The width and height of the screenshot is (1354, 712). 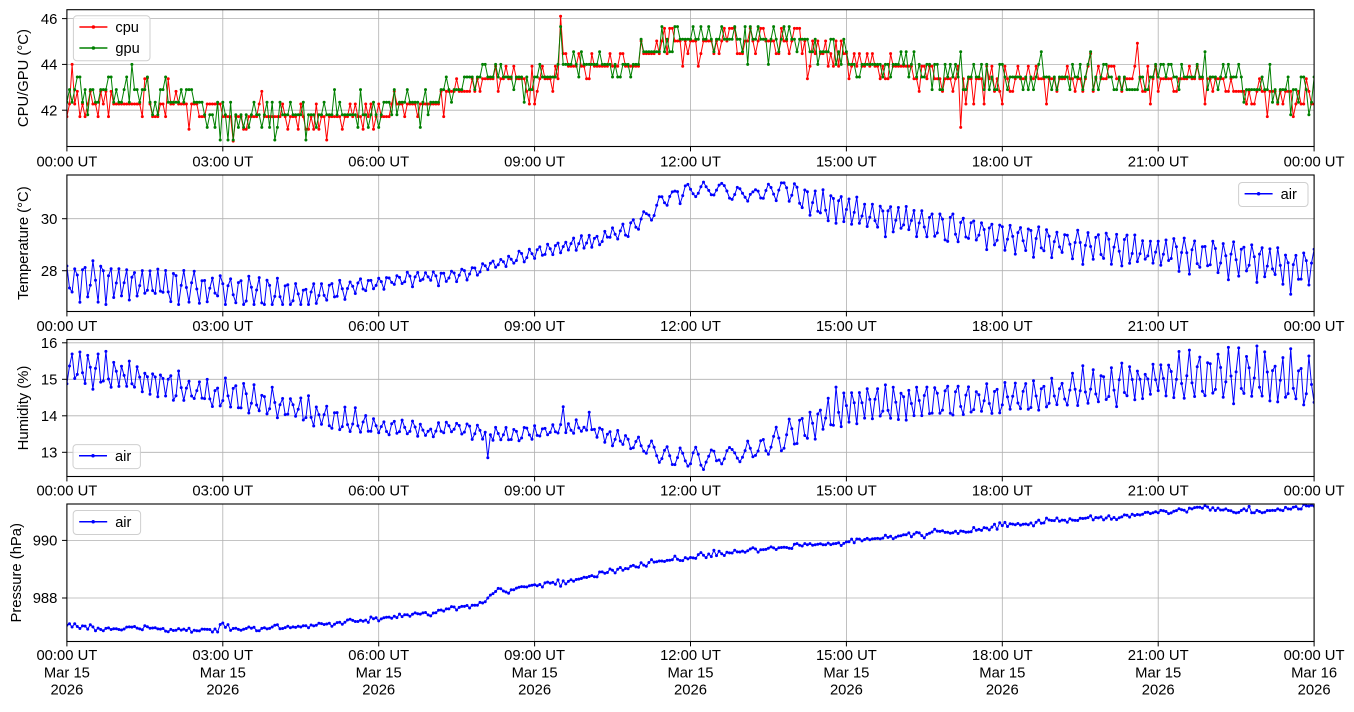 I want to click on svg-text: gpu, so click(x=127, y=49).